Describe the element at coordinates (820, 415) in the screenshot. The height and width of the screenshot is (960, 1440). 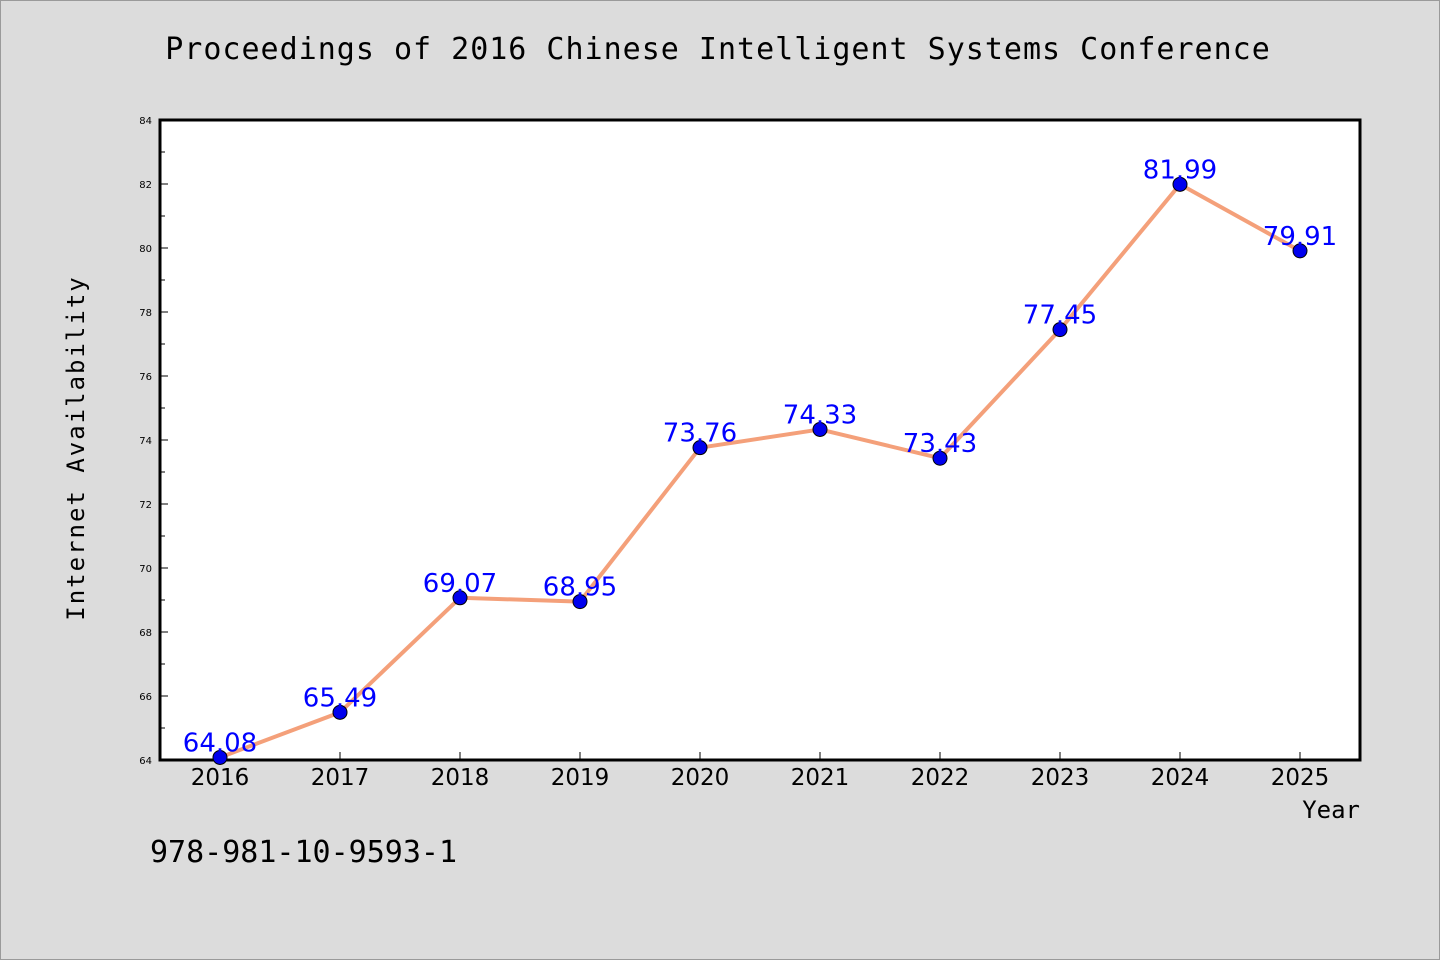
I see `data-label: 74.33` at that location.